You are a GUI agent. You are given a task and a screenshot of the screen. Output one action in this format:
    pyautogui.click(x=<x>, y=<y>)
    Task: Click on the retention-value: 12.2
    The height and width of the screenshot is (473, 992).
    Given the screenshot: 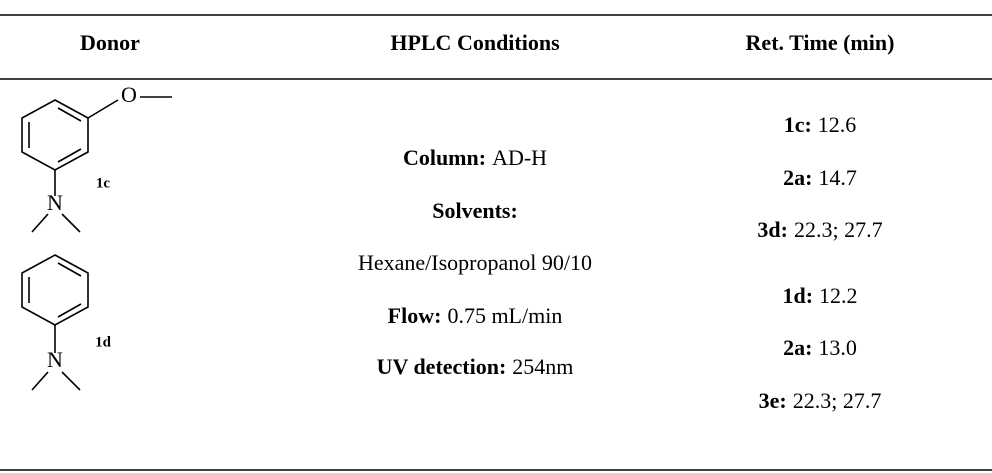 What is the action you would take?
    pyautogui.click(x=838, y=295)
    